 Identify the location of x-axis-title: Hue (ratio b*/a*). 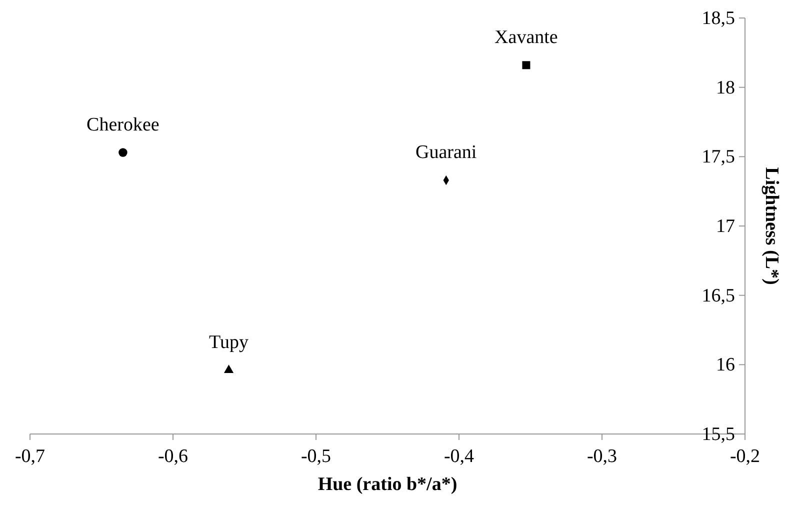
(388, 484).